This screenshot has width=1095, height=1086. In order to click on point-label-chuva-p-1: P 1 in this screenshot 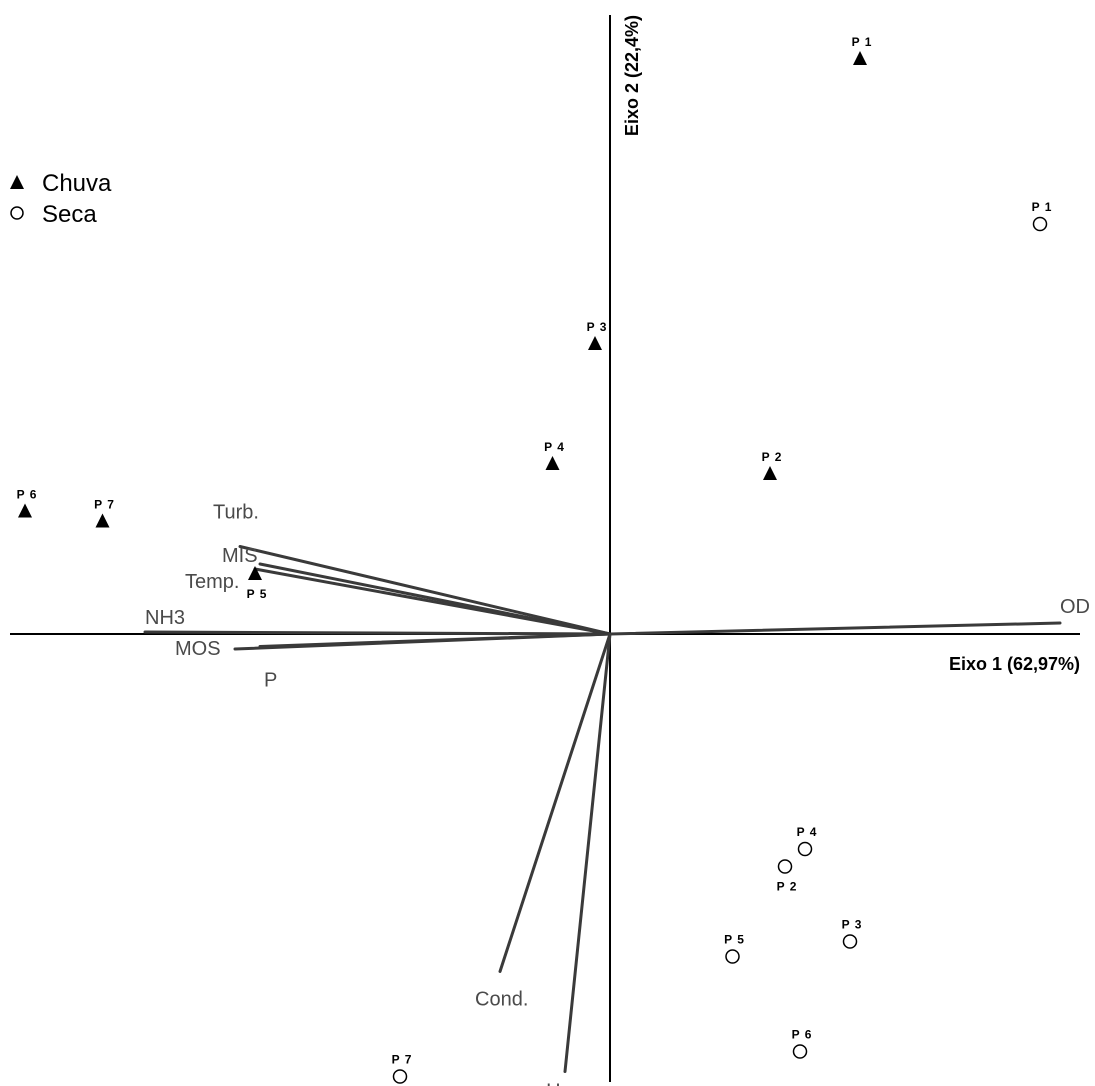, I will do `click(862, 42)`.